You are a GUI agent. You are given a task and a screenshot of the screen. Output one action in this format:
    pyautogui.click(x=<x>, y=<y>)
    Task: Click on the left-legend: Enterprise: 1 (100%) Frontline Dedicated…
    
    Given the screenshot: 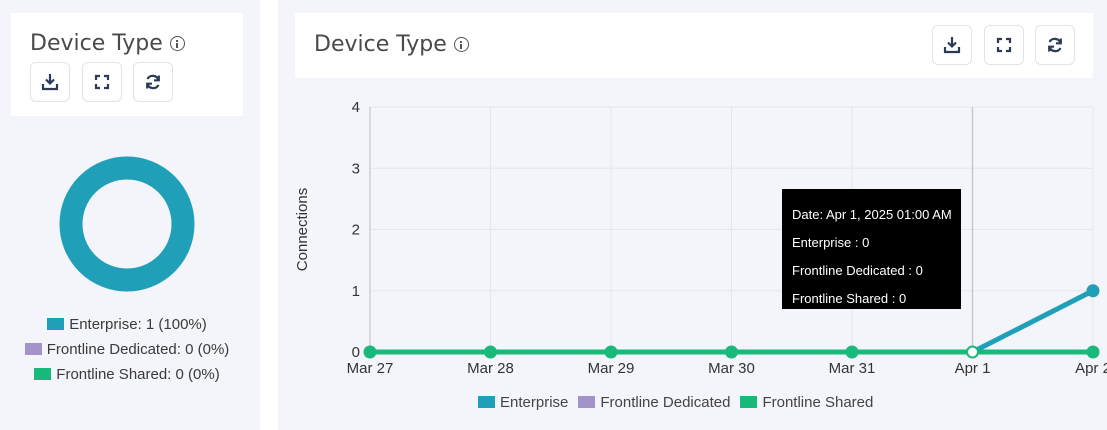 What is the action you would take?
    pyautogui.click(x=127, y=349)
    